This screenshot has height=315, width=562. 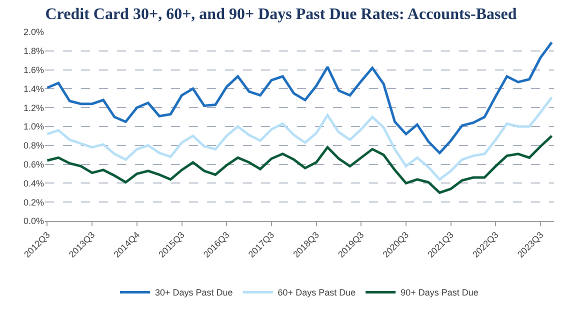 I want to click on y-tick-label: 1.4%, so click(x=33, y=89).